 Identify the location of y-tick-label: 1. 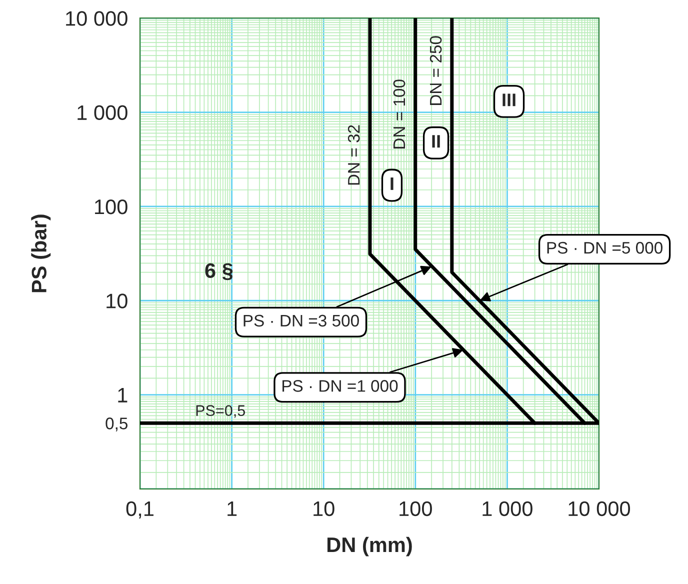
(123, 395).